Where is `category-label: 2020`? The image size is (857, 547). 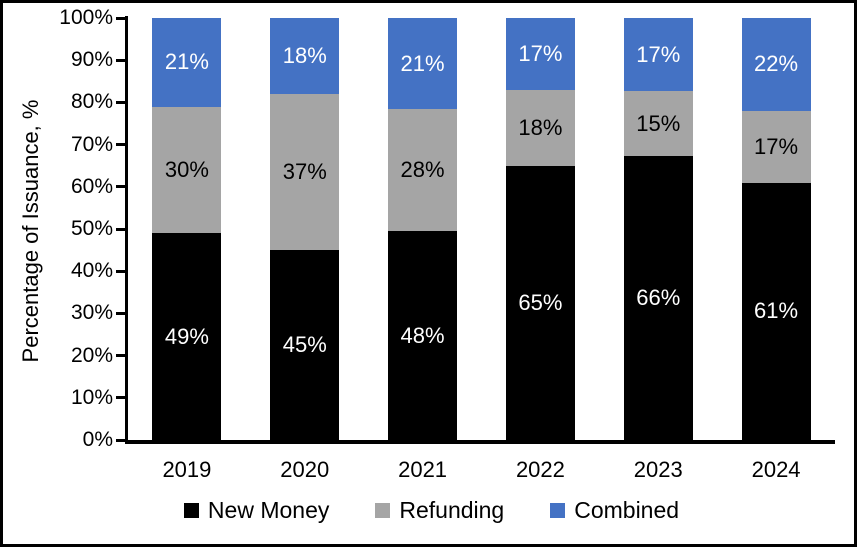 category-label: 2020 is located at coordinates (305, 469).